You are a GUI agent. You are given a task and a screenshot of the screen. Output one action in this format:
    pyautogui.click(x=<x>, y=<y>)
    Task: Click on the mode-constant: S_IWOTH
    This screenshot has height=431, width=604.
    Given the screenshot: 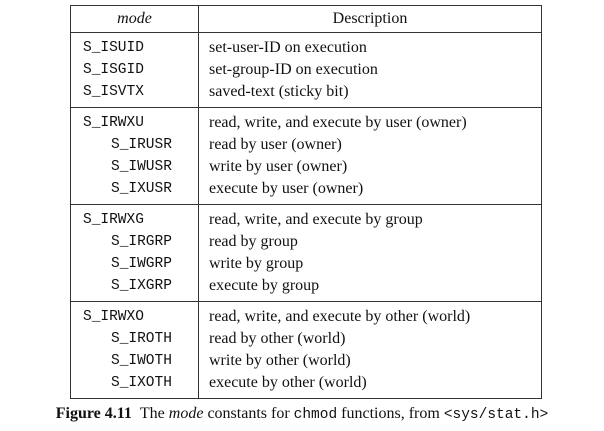 What is the action you would take?
    pyautogui.click(x=141, y=361)
    